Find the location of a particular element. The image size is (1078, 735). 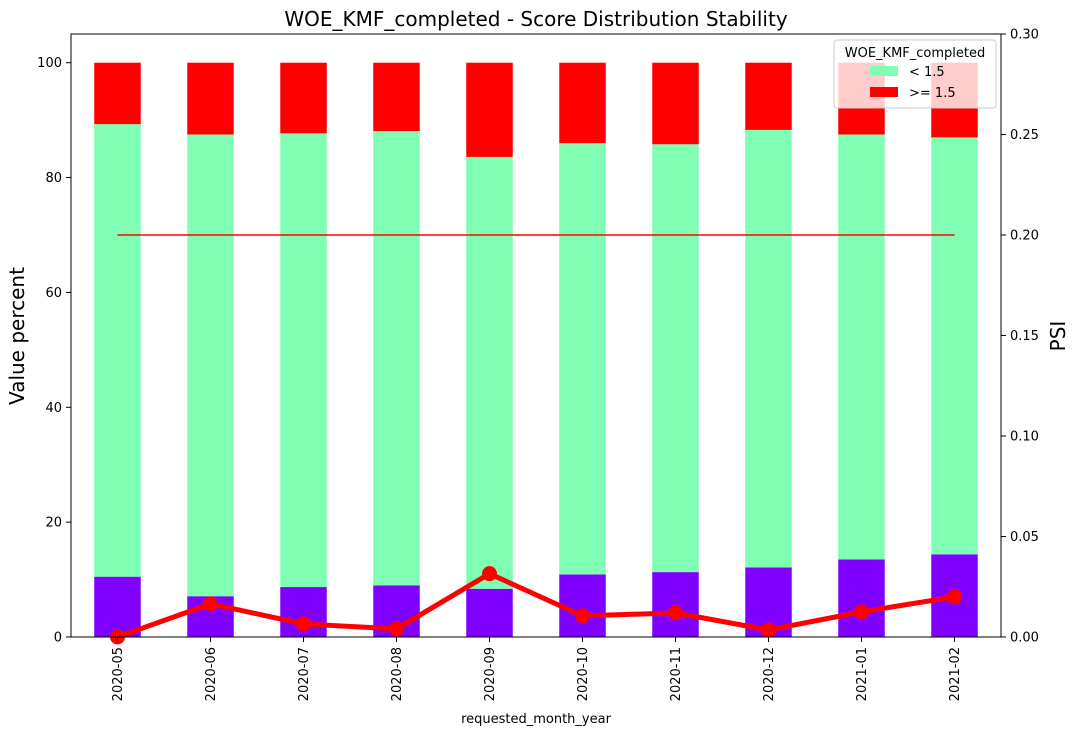

y-tick-label: 0 is located at coordinates (58, 638).